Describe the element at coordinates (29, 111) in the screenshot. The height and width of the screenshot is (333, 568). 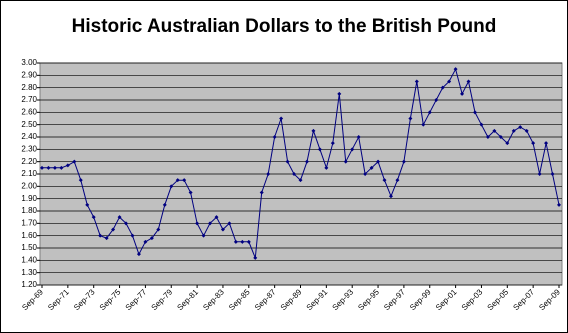
I see `y-tick-label: 2.60` at that location.